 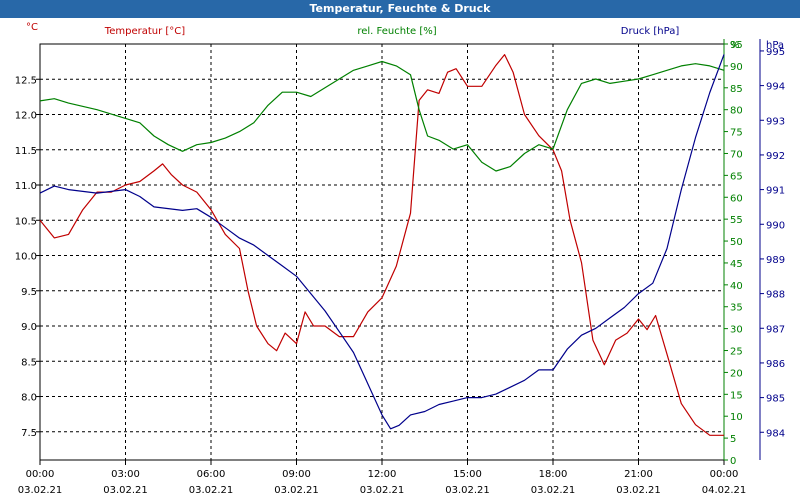 I want to click on pressure-unit: hPa, so click(x=775, y=45).